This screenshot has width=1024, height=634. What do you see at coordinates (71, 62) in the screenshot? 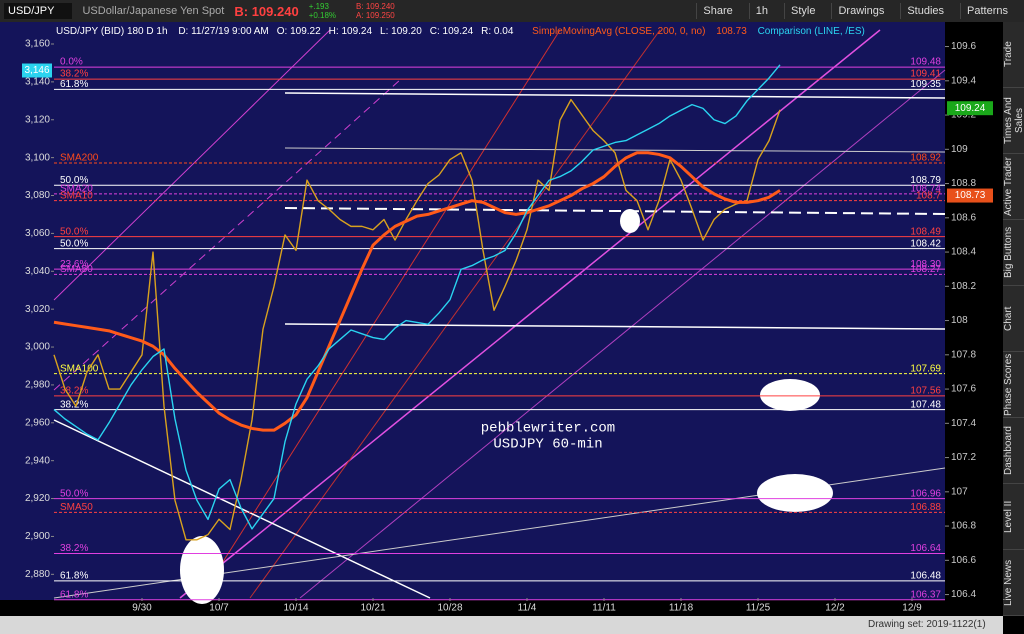
I see `level-left-label: 0.0%` at bounding box center [71, 62].